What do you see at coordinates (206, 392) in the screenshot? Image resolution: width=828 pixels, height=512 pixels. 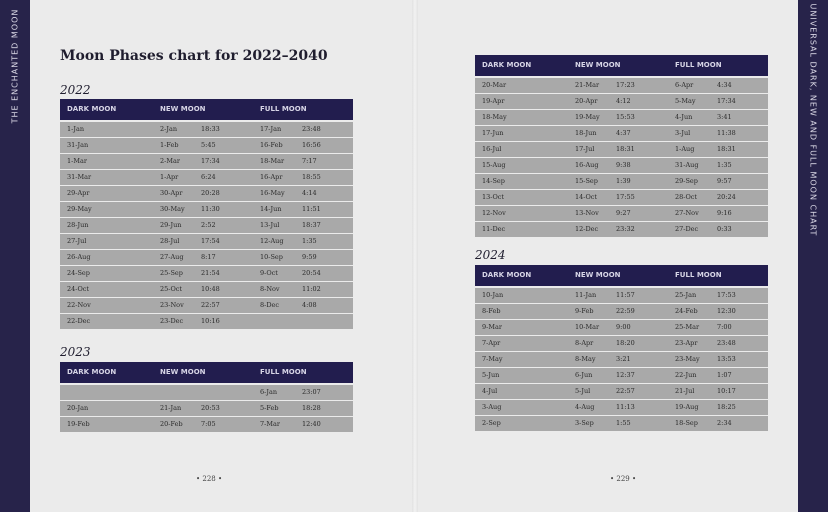 I see `table-row: 6-Jan 23:07` at bounding box center [206, 392].